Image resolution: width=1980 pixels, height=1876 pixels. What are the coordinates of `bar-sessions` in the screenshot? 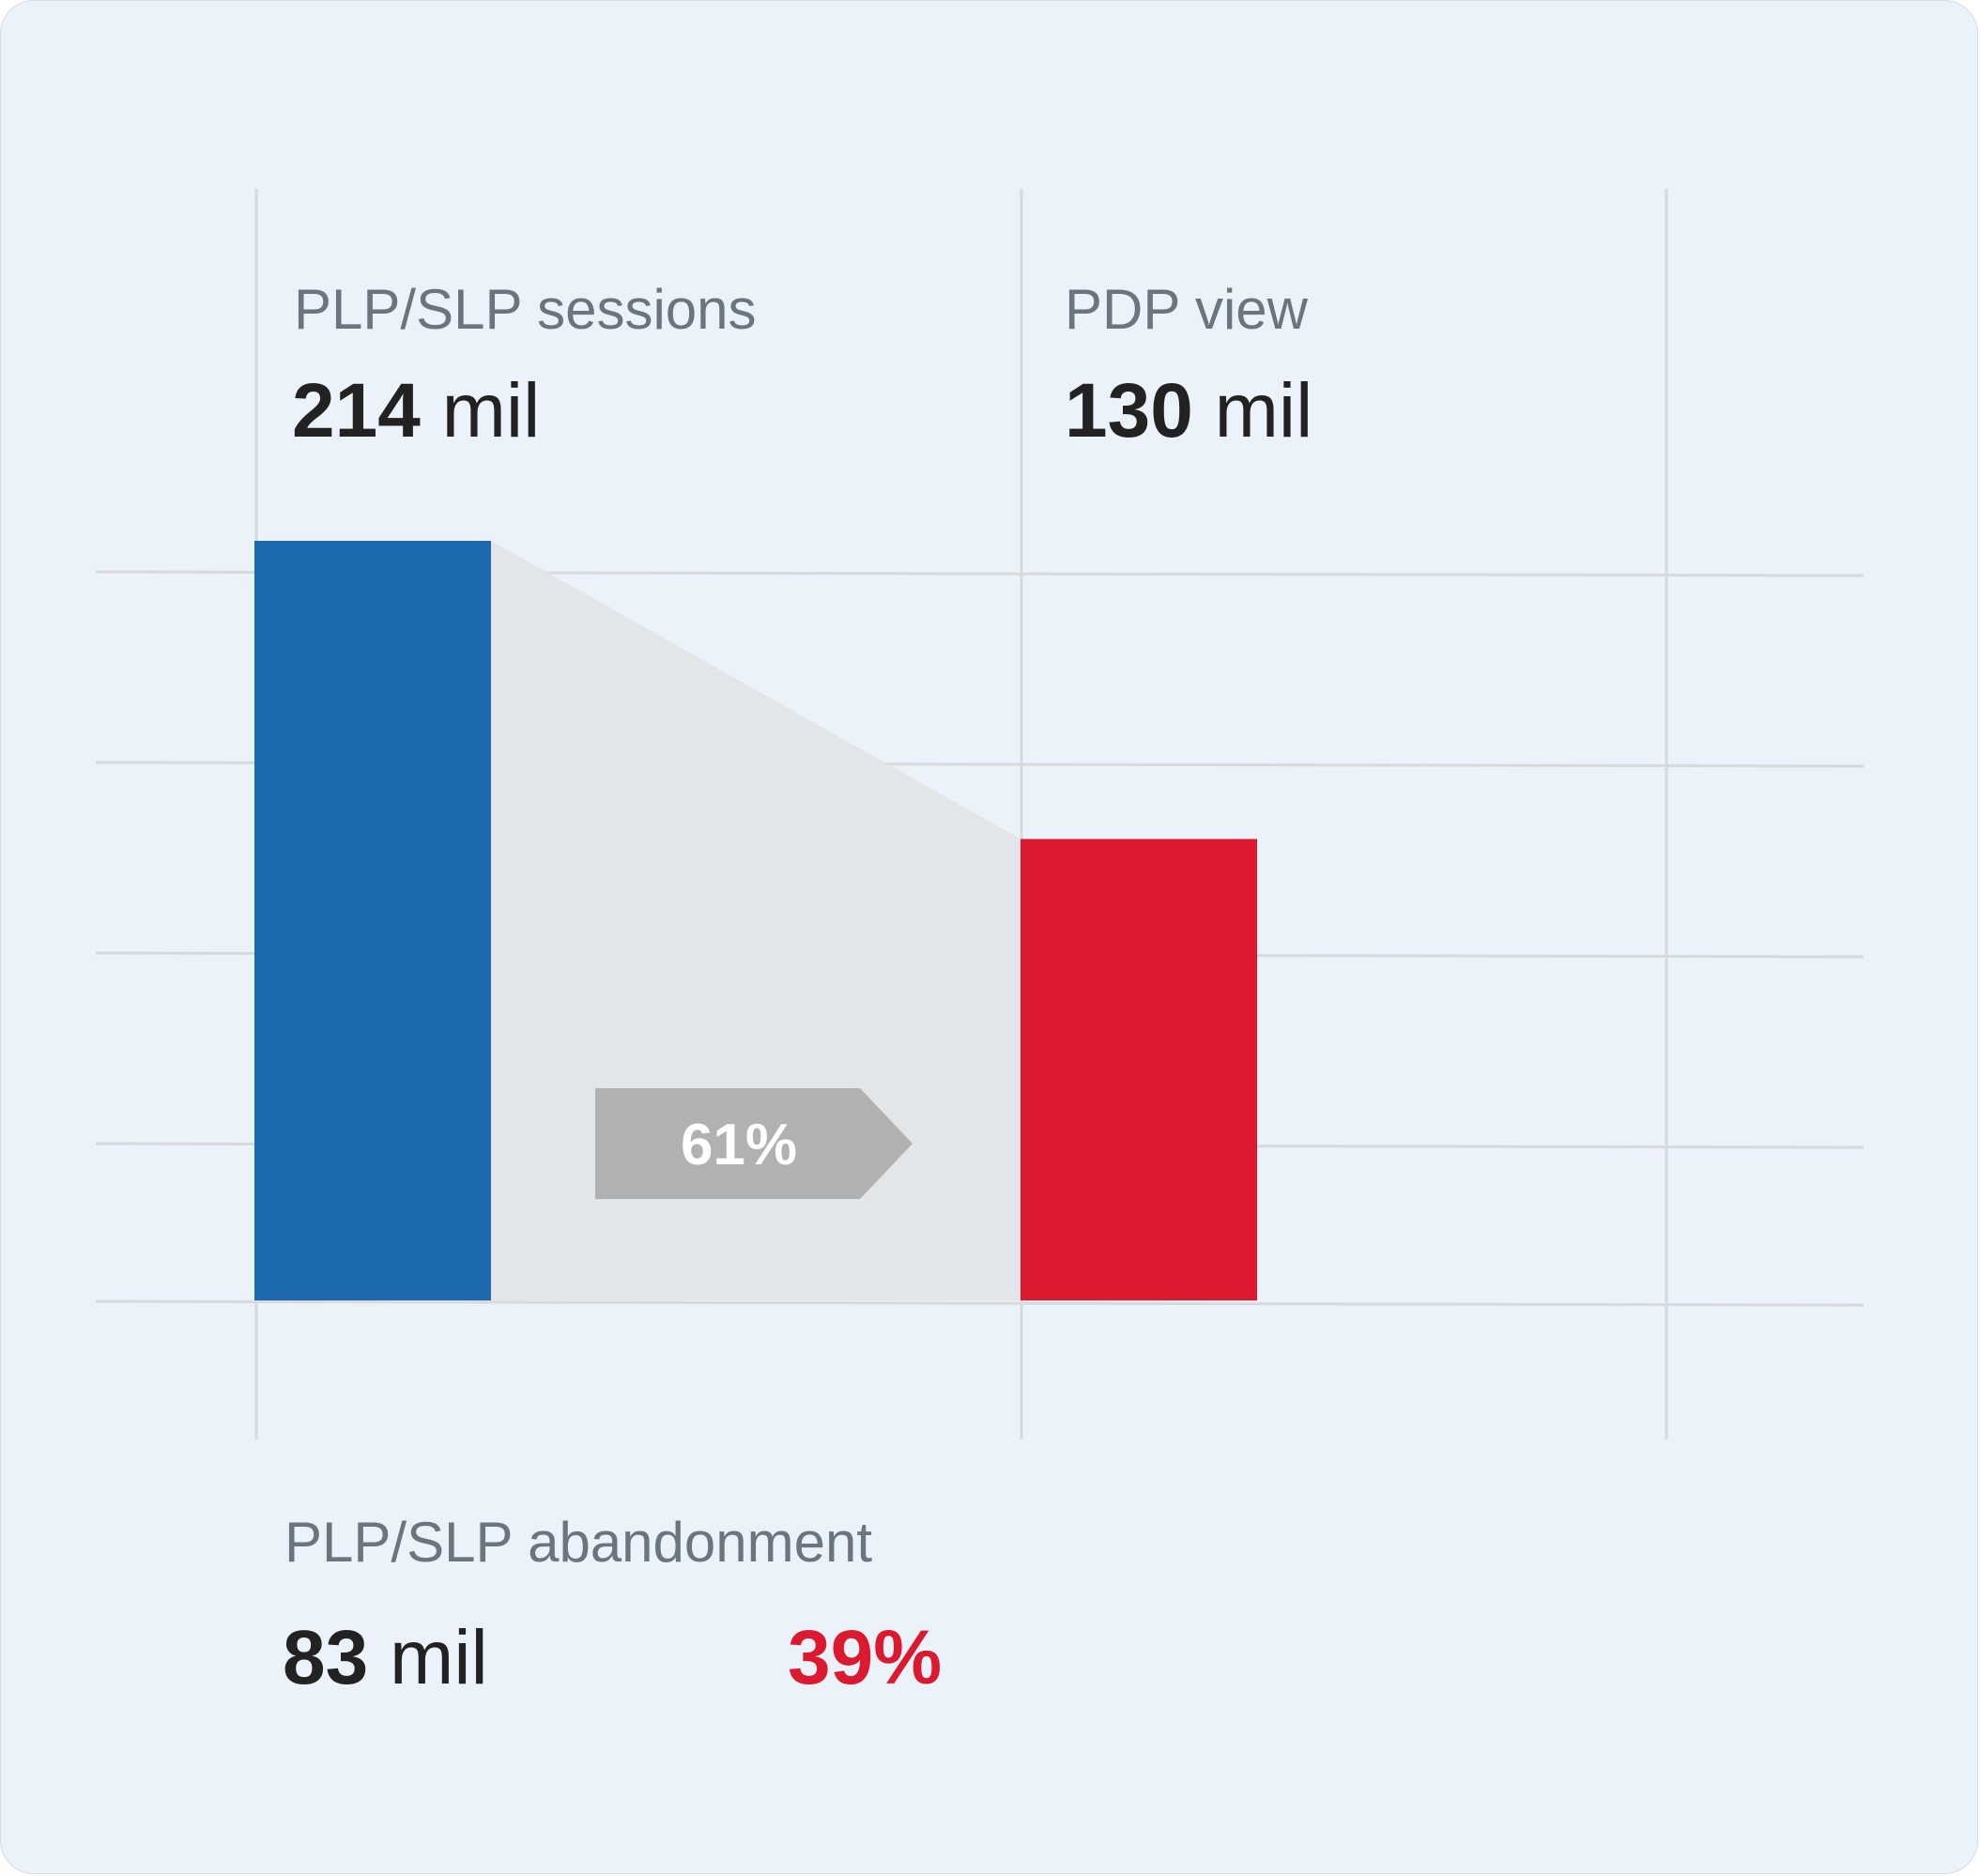 It's located at (373, 920).